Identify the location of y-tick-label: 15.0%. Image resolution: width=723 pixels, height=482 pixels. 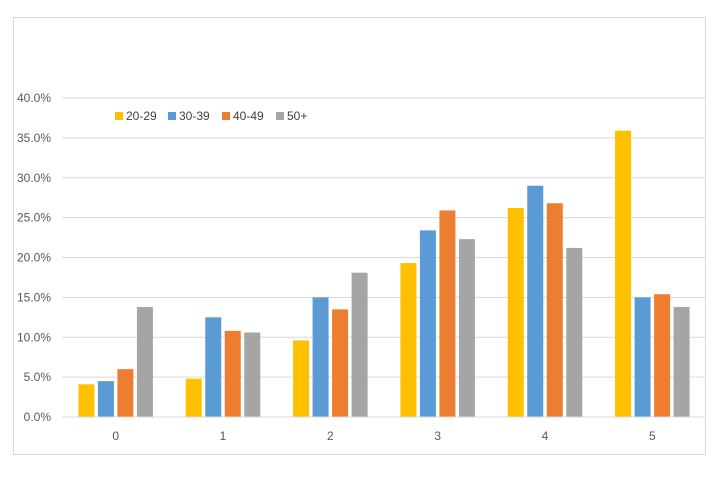
(34, 297).